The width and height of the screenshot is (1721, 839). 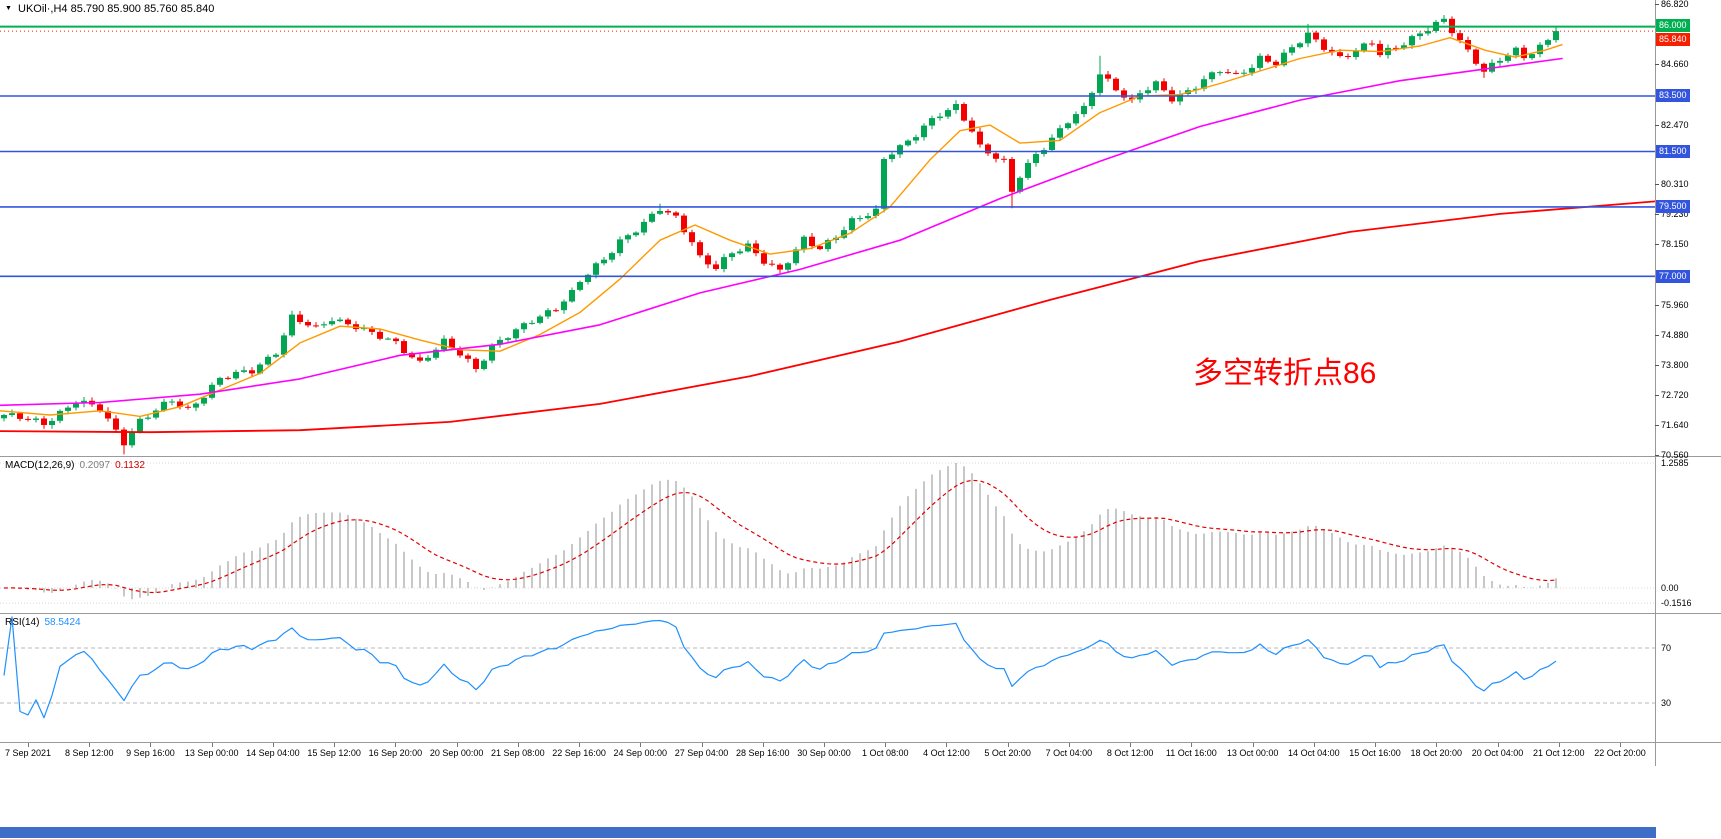 What do you see at coordinates (1285, 373) in the screenshot?
I see `chart-annotation-text: 多空转折点86` at bounding box center [1285, 373].